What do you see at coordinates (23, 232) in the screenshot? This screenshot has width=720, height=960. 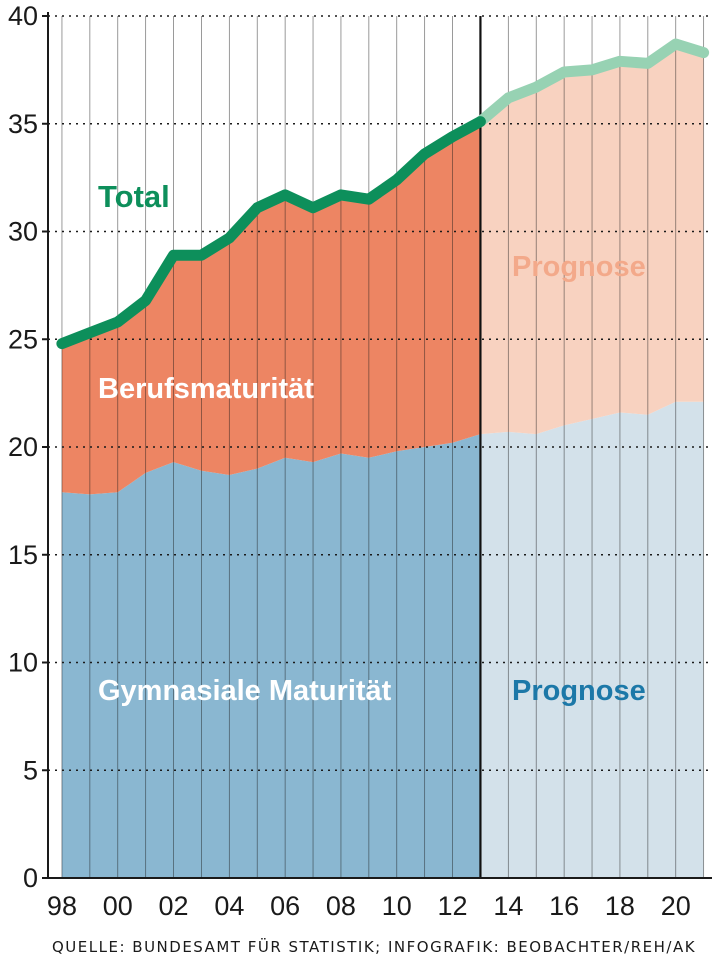 I see `y-tick-label: 30` at bounding box center [23, 232].